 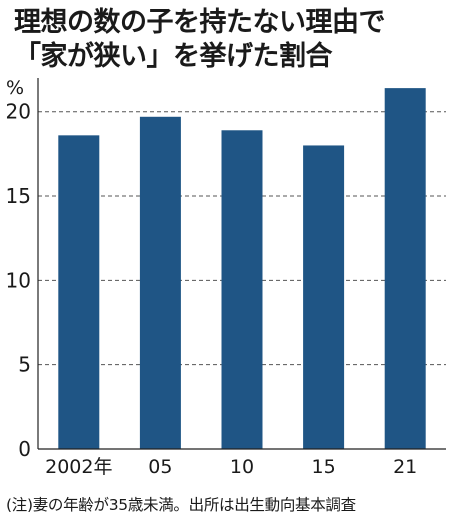 What do you see at coordinates (18, 280) in the screenshot?
I see `y-tick-label: 10` at bounding box center [18, 280].